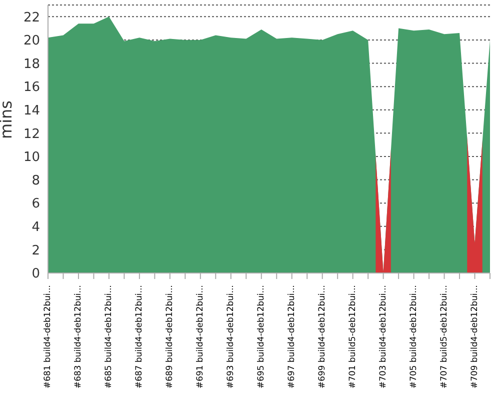 The image size is (500, 400). Describe the element at coordinates (36, 228) in the screenshot. I see `y-tick-label: 4` at that location.